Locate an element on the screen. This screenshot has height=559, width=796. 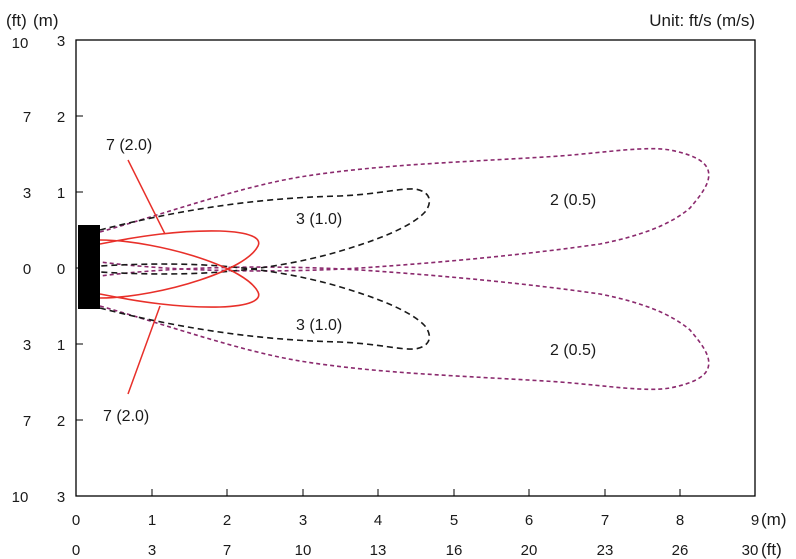
y-unit-ft: (ft) is located at coordinates (16, 20).